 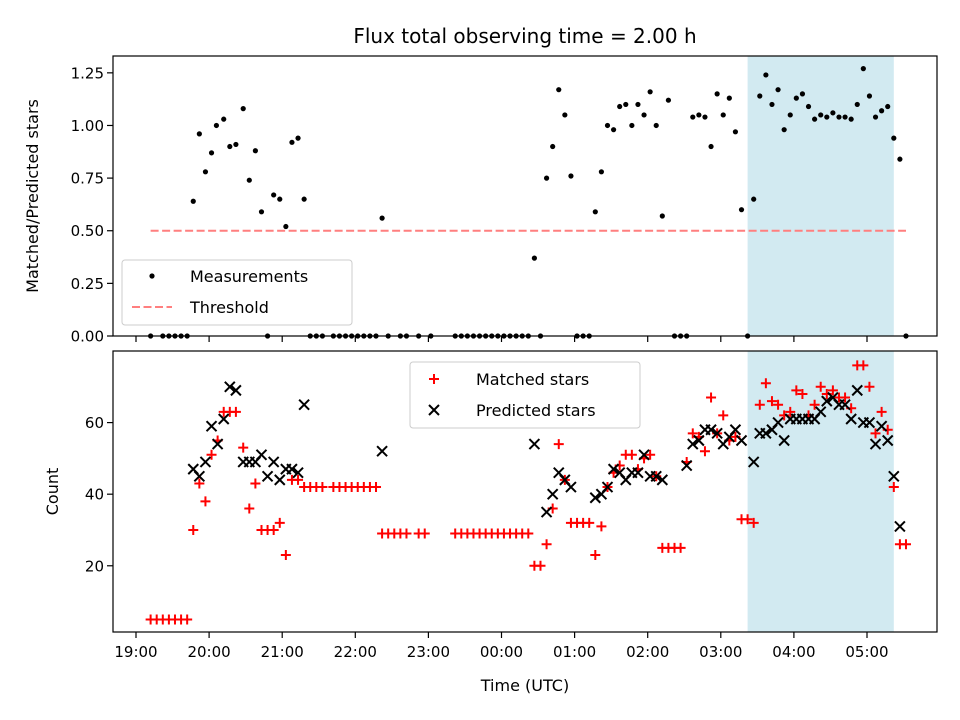 I want to click on legend-box, so click(x=237, y=292).